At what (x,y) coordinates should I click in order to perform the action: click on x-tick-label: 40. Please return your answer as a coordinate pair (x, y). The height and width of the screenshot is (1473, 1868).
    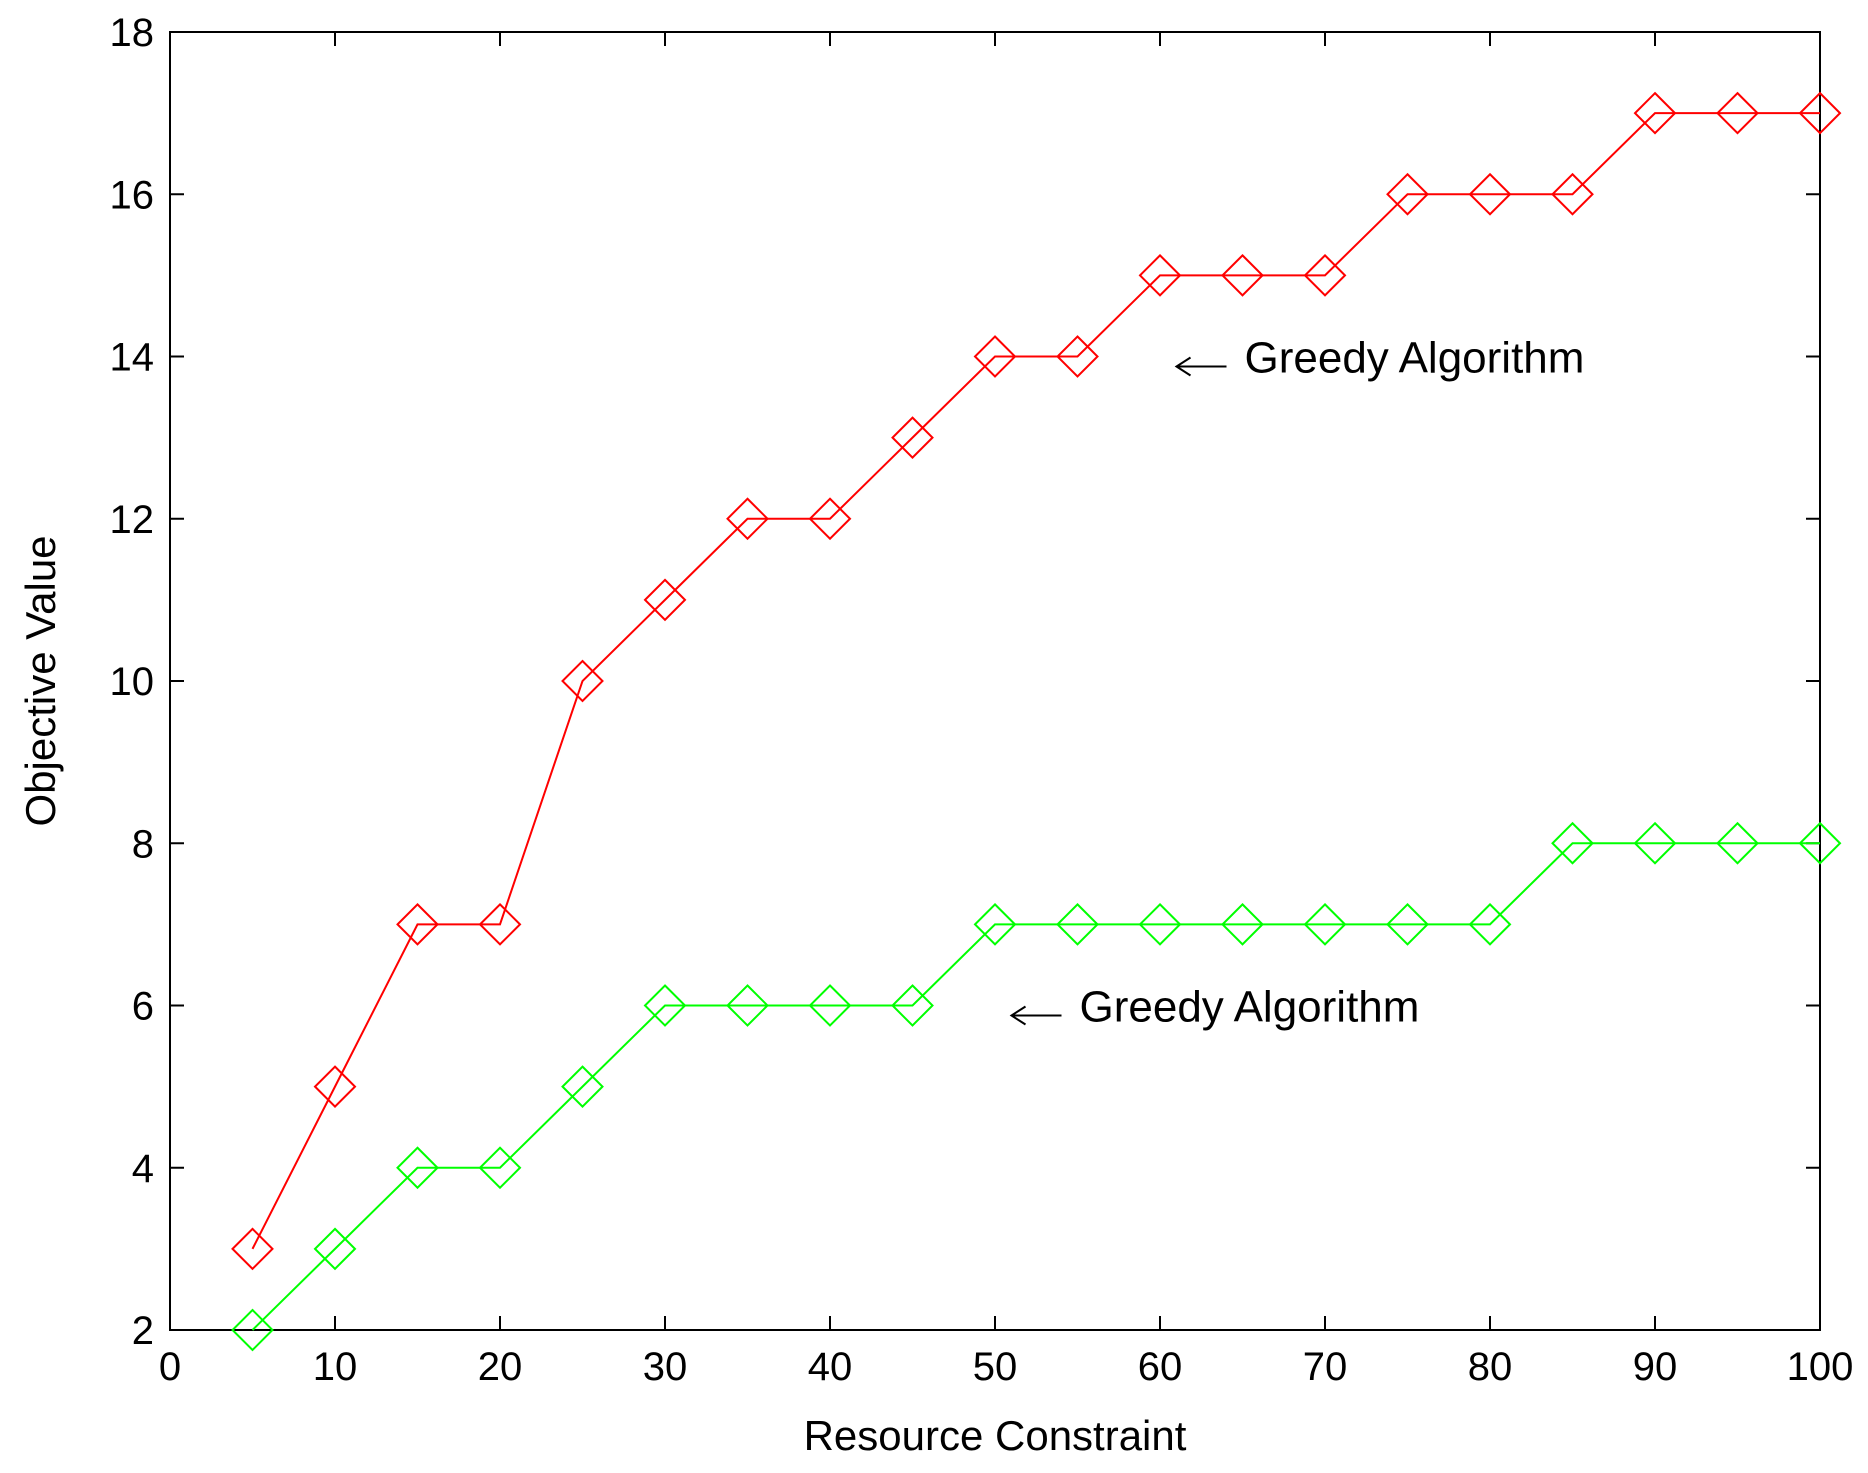
    Looking at the image, I should click on (830, 1367).